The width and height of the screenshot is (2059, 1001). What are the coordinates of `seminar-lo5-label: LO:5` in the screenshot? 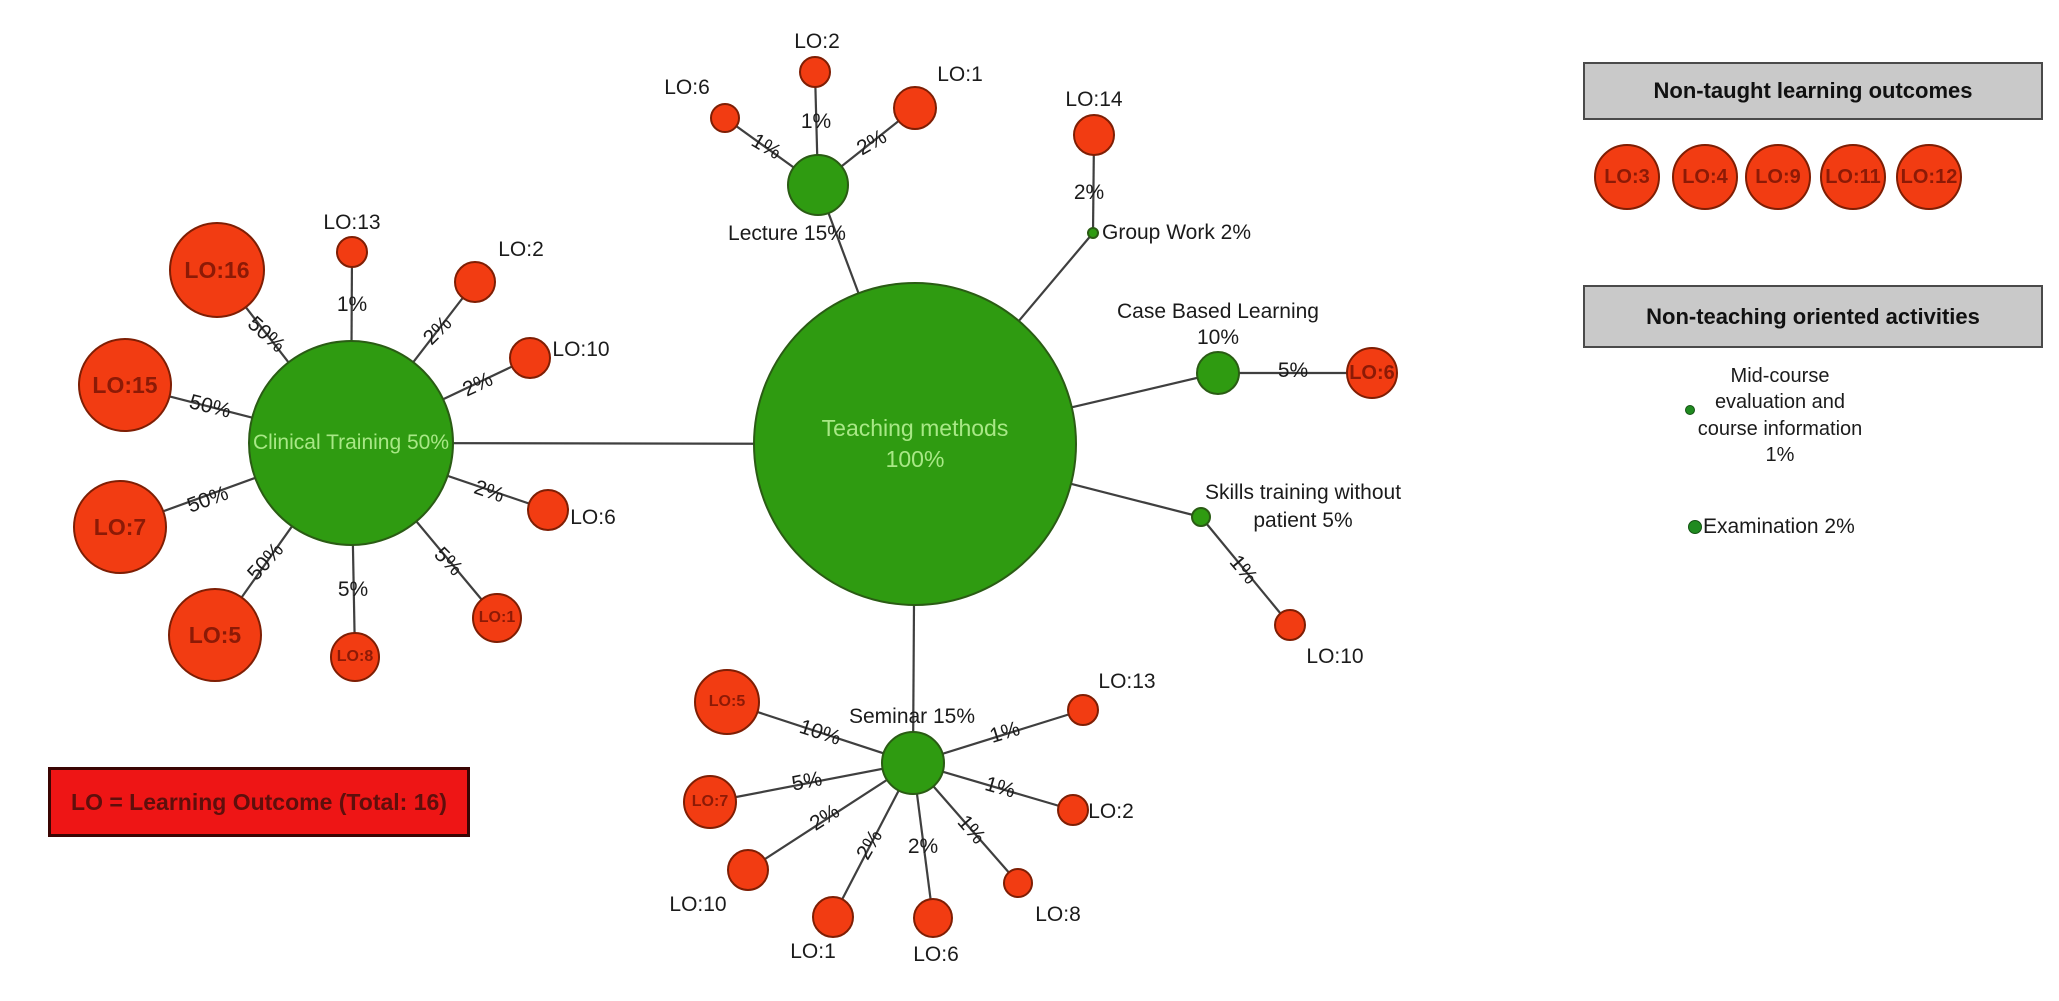 It's located at (727, 701).